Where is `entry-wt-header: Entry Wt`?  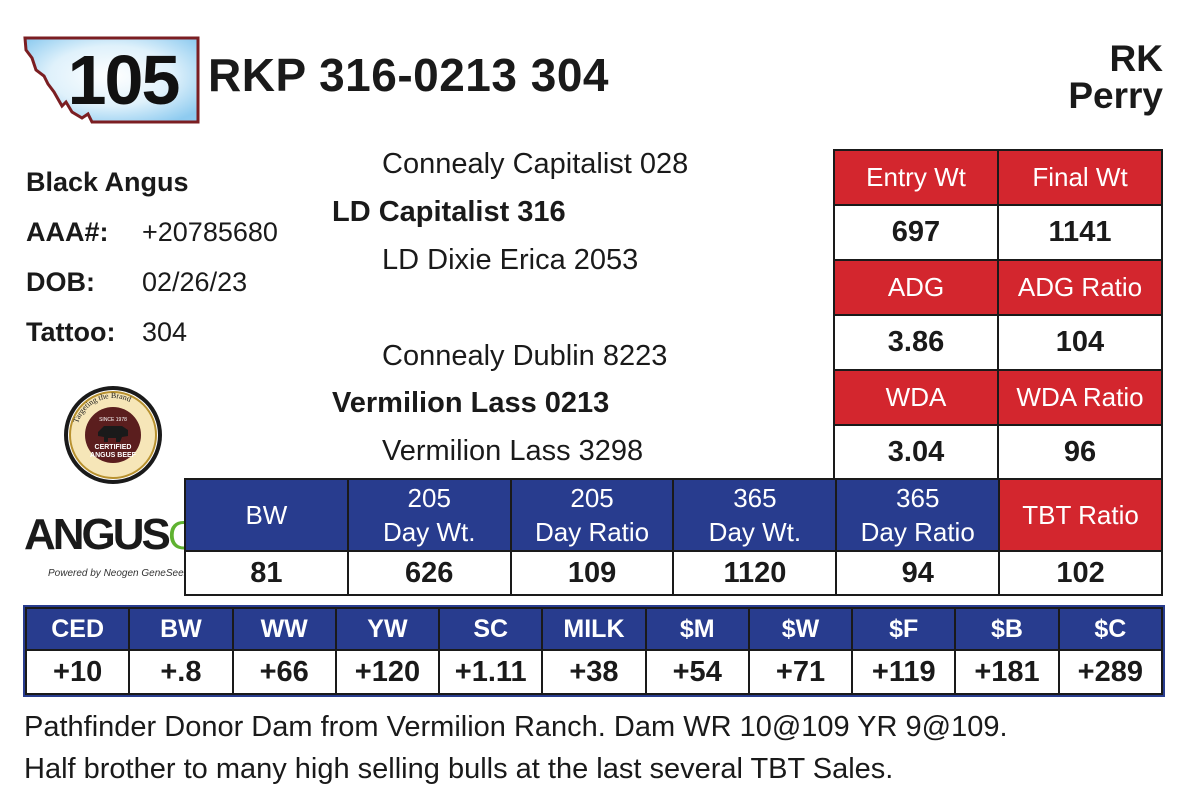
entry-wt-header: Entry Wt is located at coordinates (916, 177).